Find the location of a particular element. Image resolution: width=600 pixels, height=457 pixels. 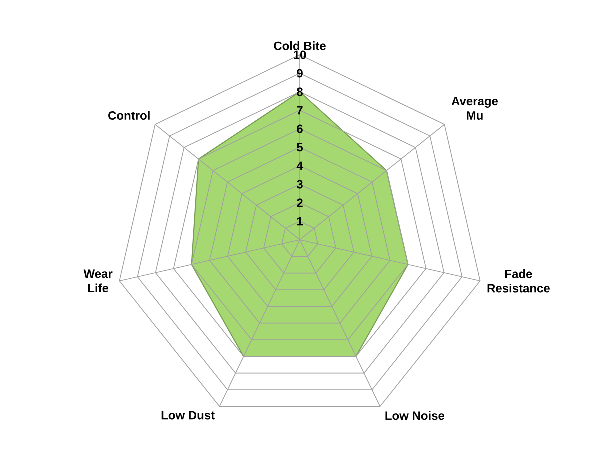

spoke-label: Wear Life is located at coordinates (98, 281).